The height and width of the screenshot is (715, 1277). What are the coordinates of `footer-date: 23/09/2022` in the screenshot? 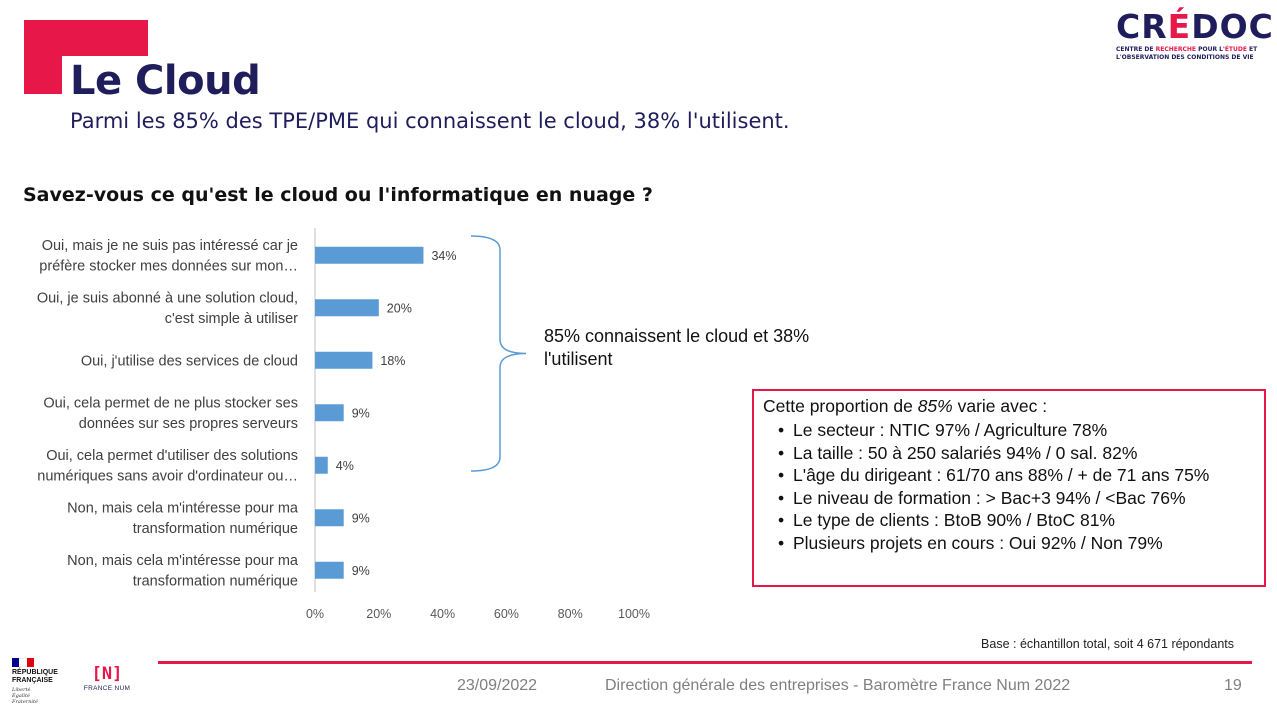 It's located at (497, 685).